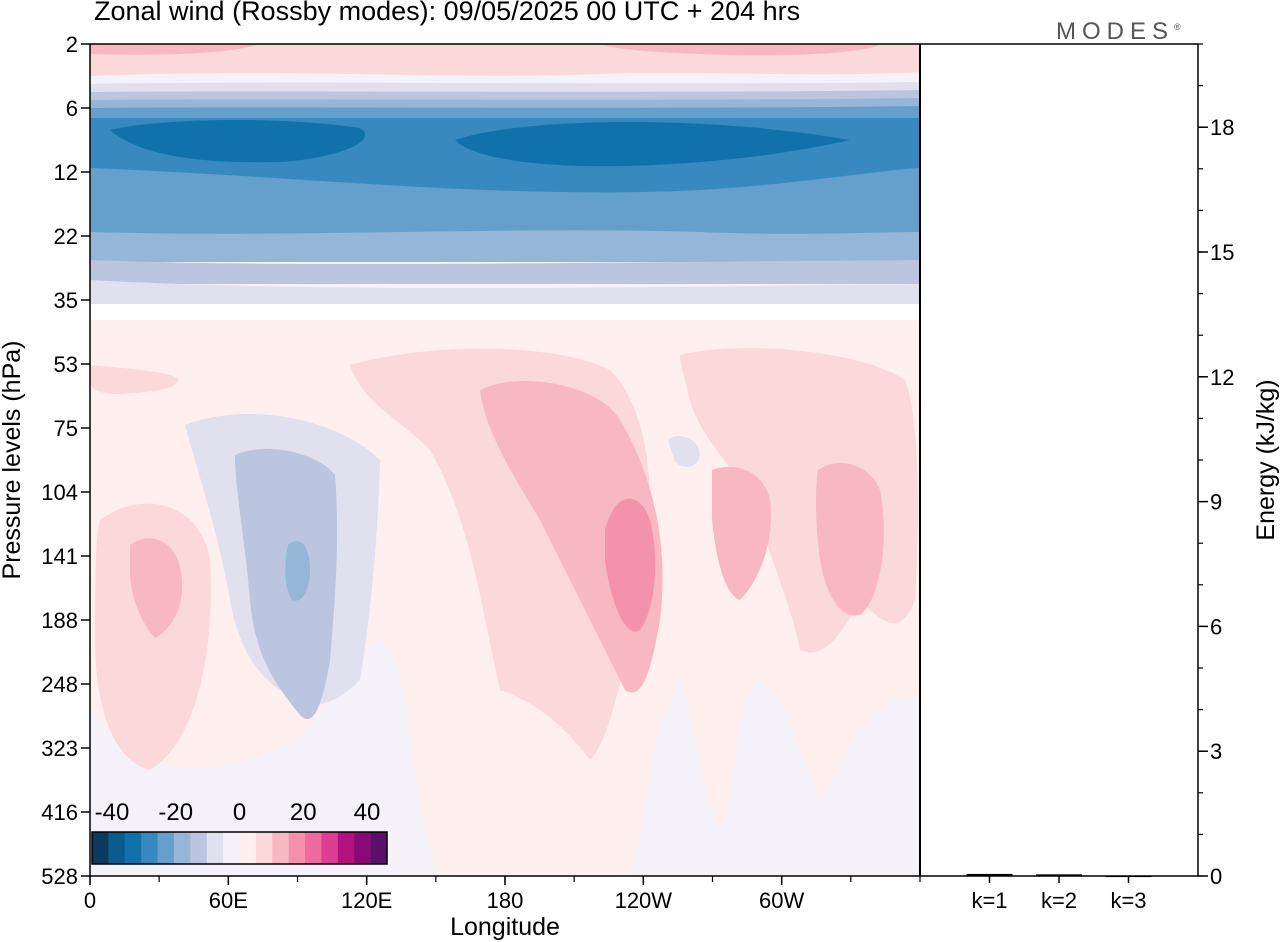  I want to click on y-tick-label: 2, so click(72, 44).